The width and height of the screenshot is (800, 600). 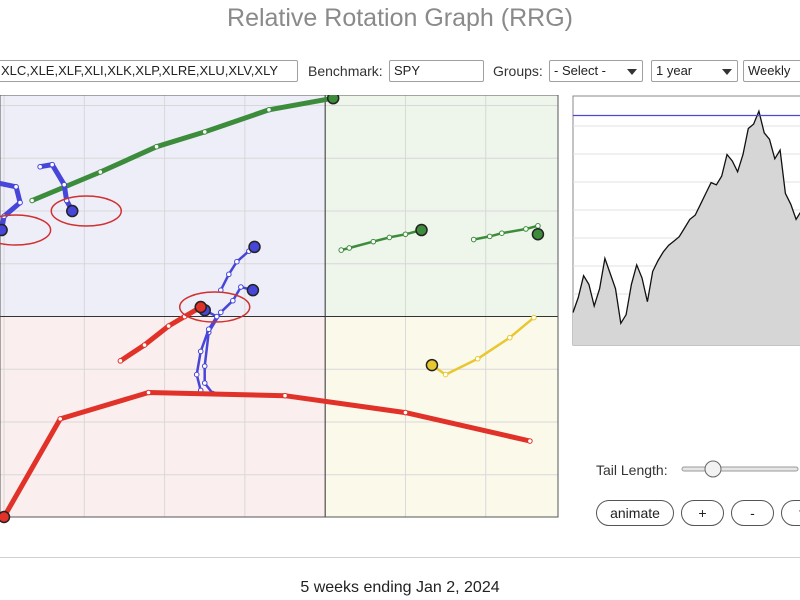 What do you see at coordinates (441, 416) in the screenshot?
I see `weakening-quadrant` at bounding box center [441, 416].